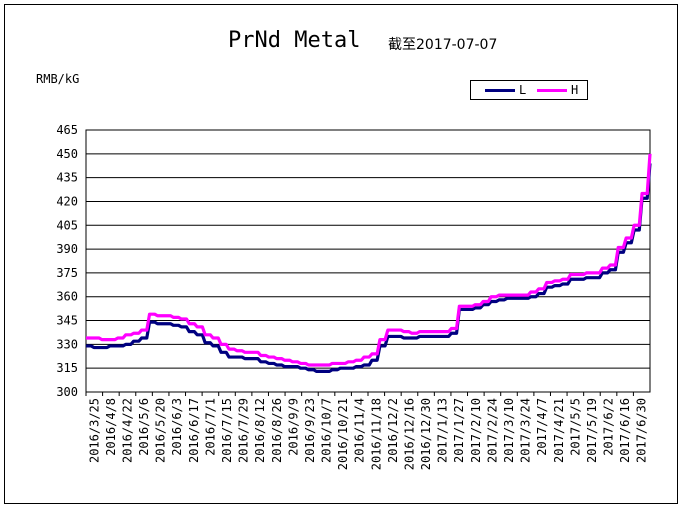 This screenshot has width=683, height=510. I want to click on legend-label-l: L, so click(523, 90).